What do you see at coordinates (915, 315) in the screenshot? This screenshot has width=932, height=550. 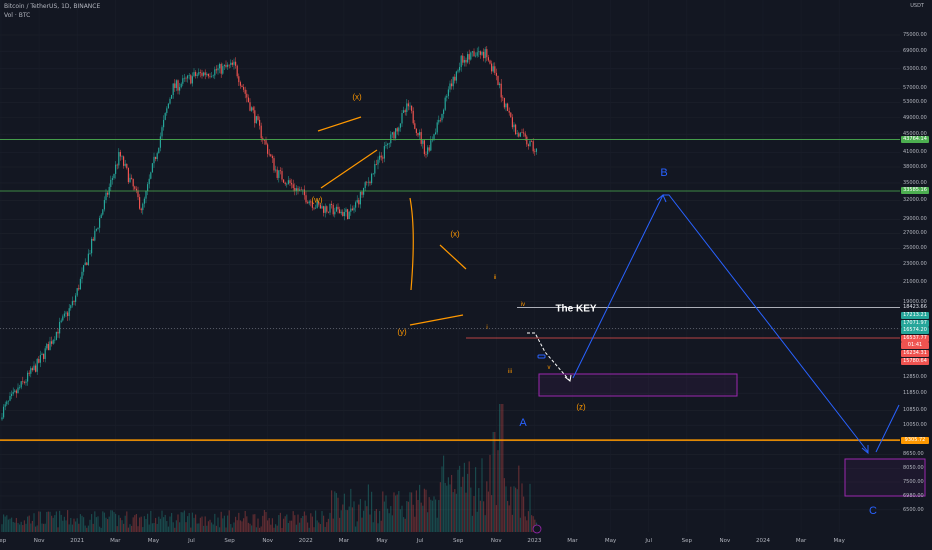 I see `price-badge: 17213.21` at bounding box center [915, 315].